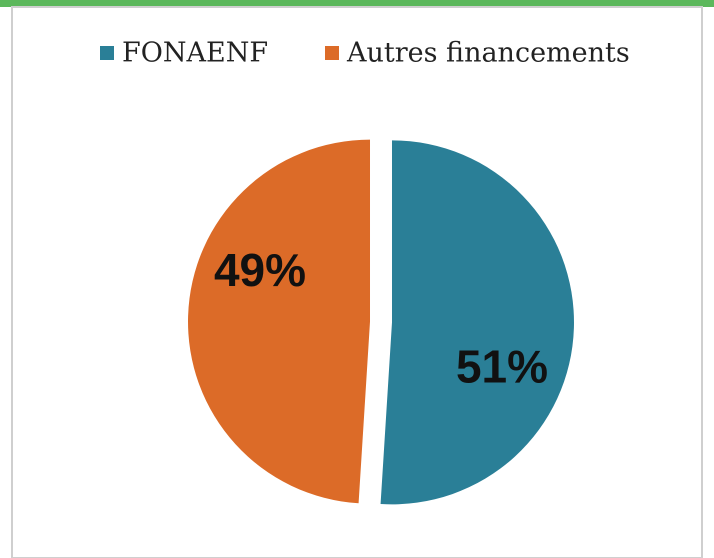  I want to click on legend-label: FONAENF, so click(195, 53).